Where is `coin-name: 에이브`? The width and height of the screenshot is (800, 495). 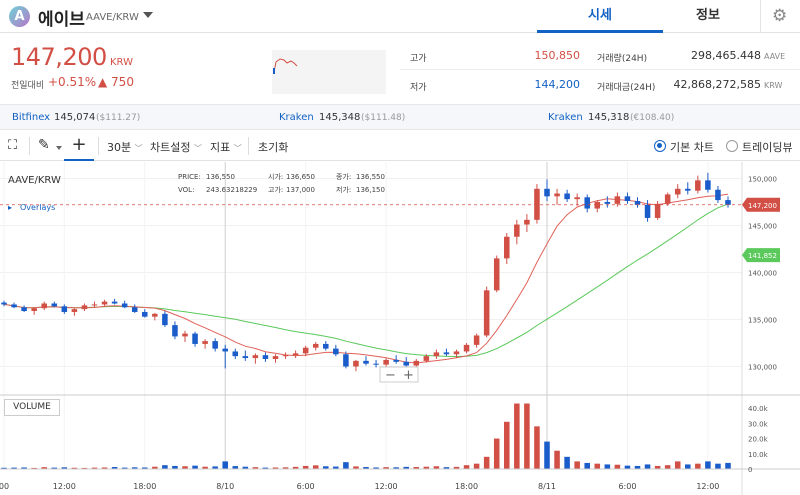
coin-name: 에이브 is located at coordinates (61, 20).